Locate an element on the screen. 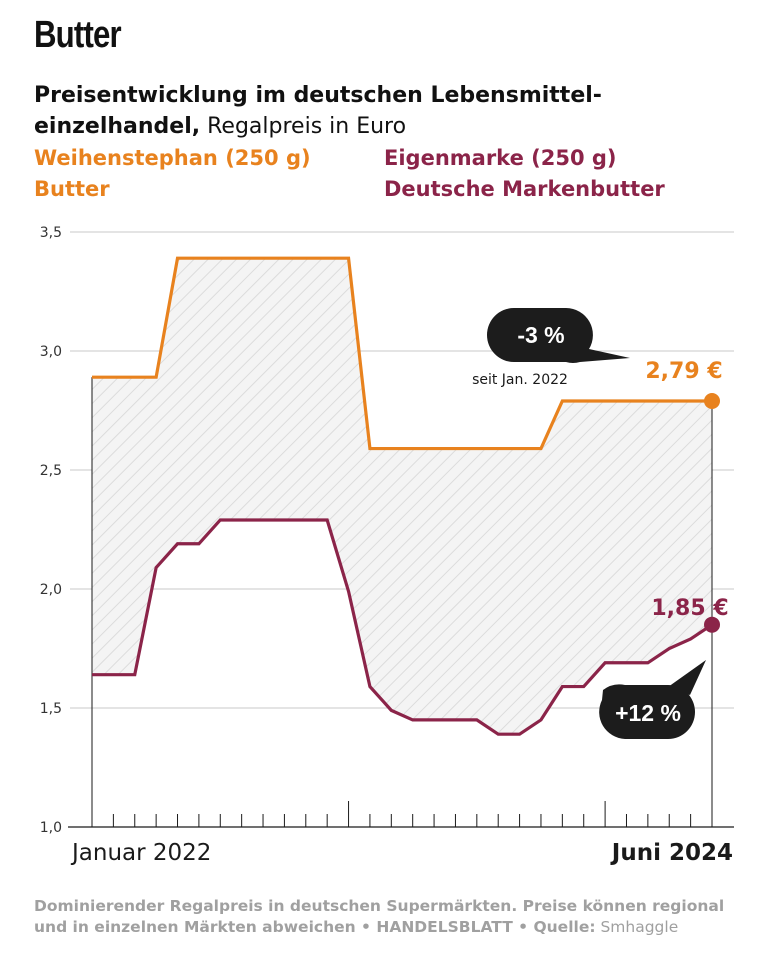 The width and height of the screenshot is (760, 972). footer-source: Smhaggle is located at coordinates (637, 927).